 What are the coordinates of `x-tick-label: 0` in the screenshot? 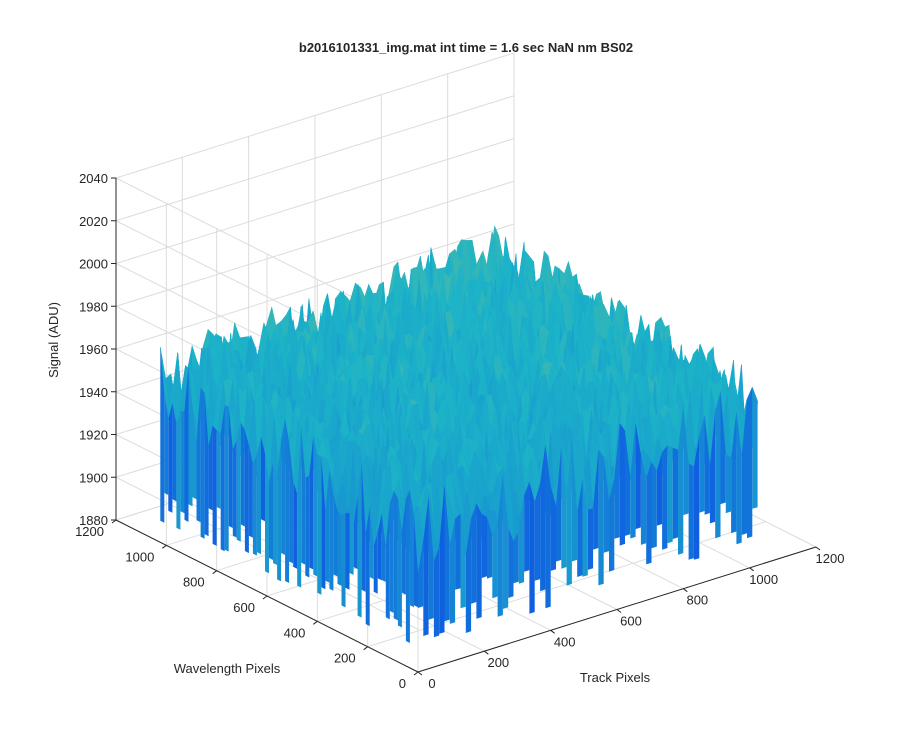 It's located at (431, 683).